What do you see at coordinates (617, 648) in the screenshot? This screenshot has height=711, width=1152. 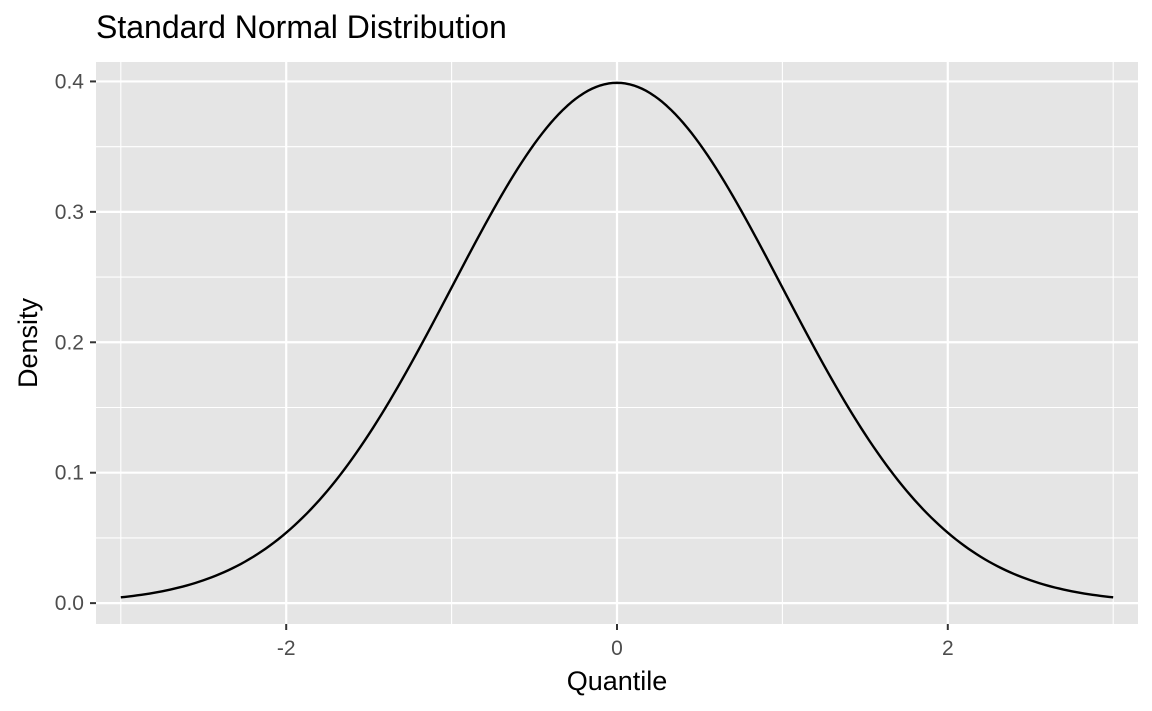 I see `x-tick-label: 0` at bounding box center [617, 648].